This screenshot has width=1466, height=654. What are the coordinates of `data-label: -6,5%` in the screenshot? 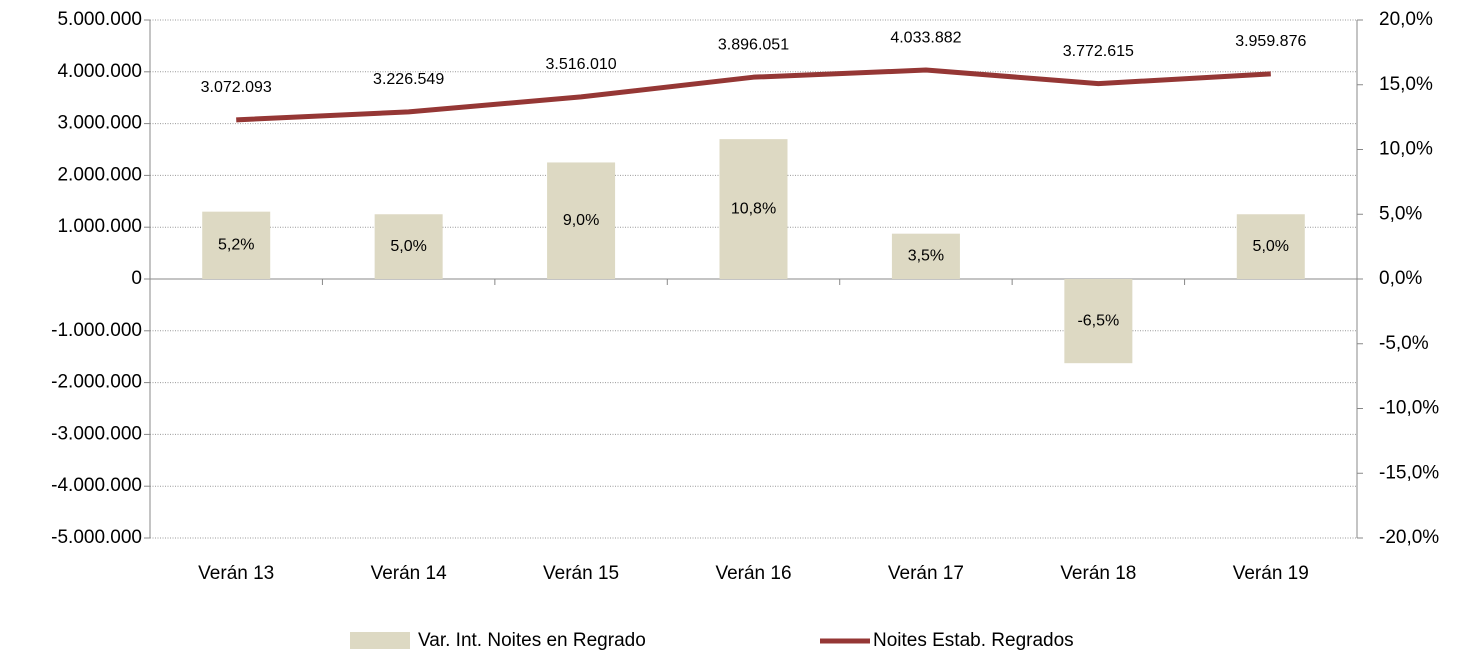 It's located at (1098, 320).